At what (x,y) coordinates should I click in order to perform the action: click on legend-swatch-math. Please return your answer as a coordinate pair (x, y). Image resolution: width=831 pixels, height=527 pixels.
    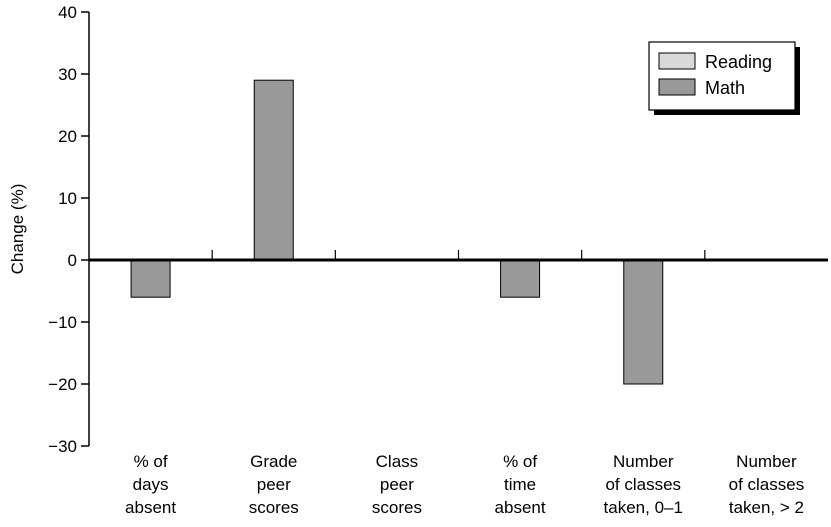
    Looking at the image, I should click on (677, 87).